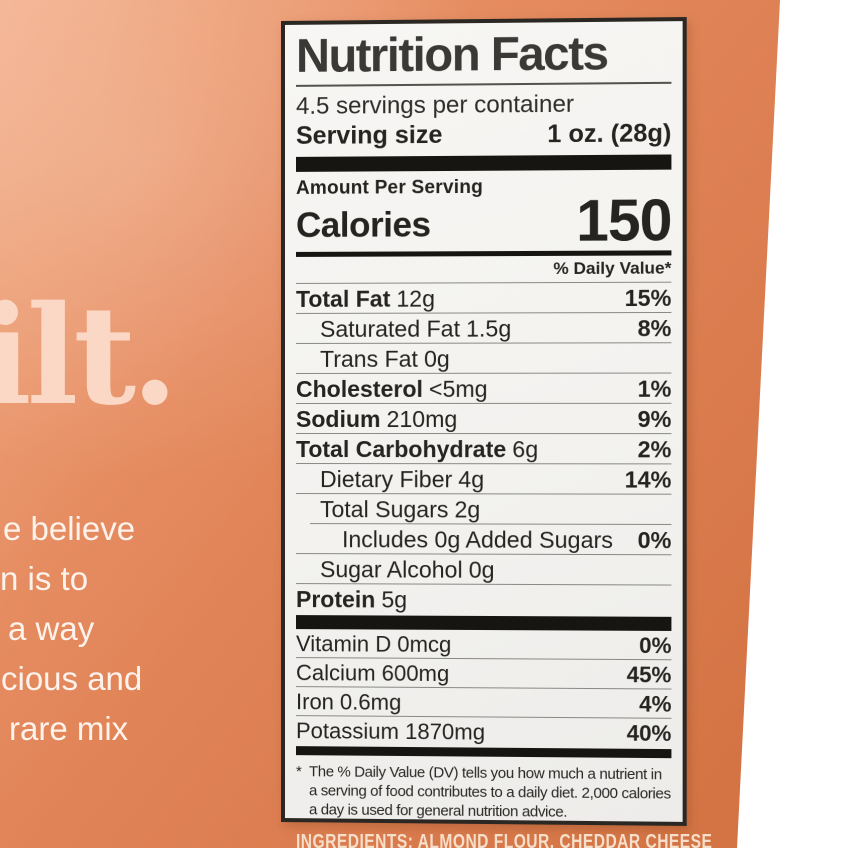 The height and width of the screenshot is (848, 848). I want to click on thin-divider-bar, so click(483, 752).